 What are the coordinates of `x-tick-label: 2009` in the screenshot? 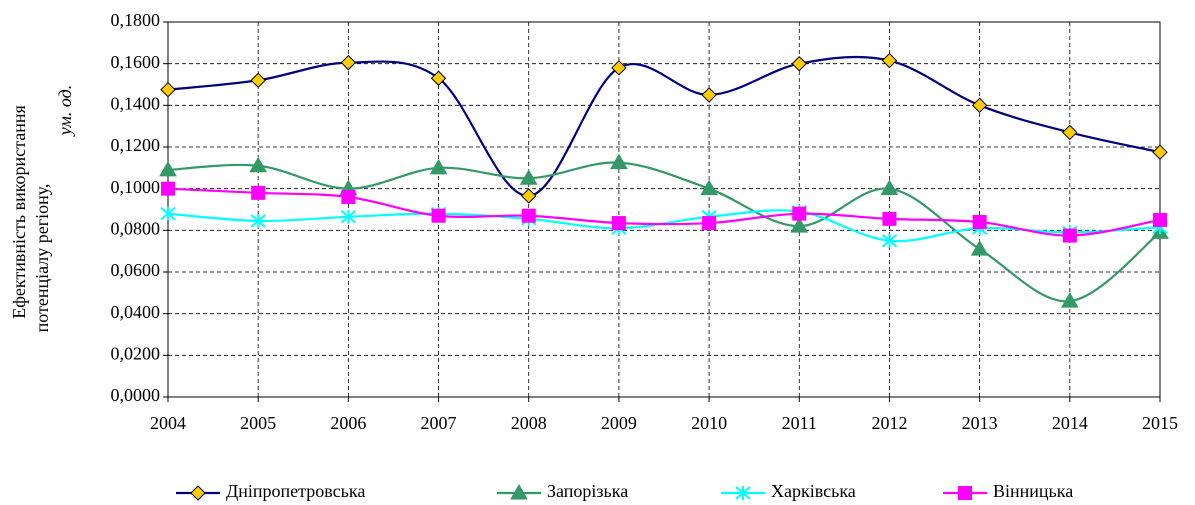 It's located at (619, 423).